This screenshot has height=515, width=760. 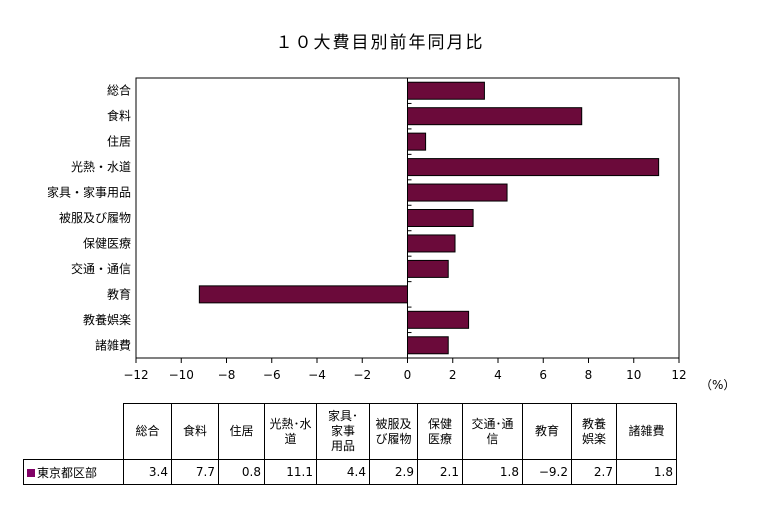 I want to click on category-label: 教育, so click(x=119, y=293).